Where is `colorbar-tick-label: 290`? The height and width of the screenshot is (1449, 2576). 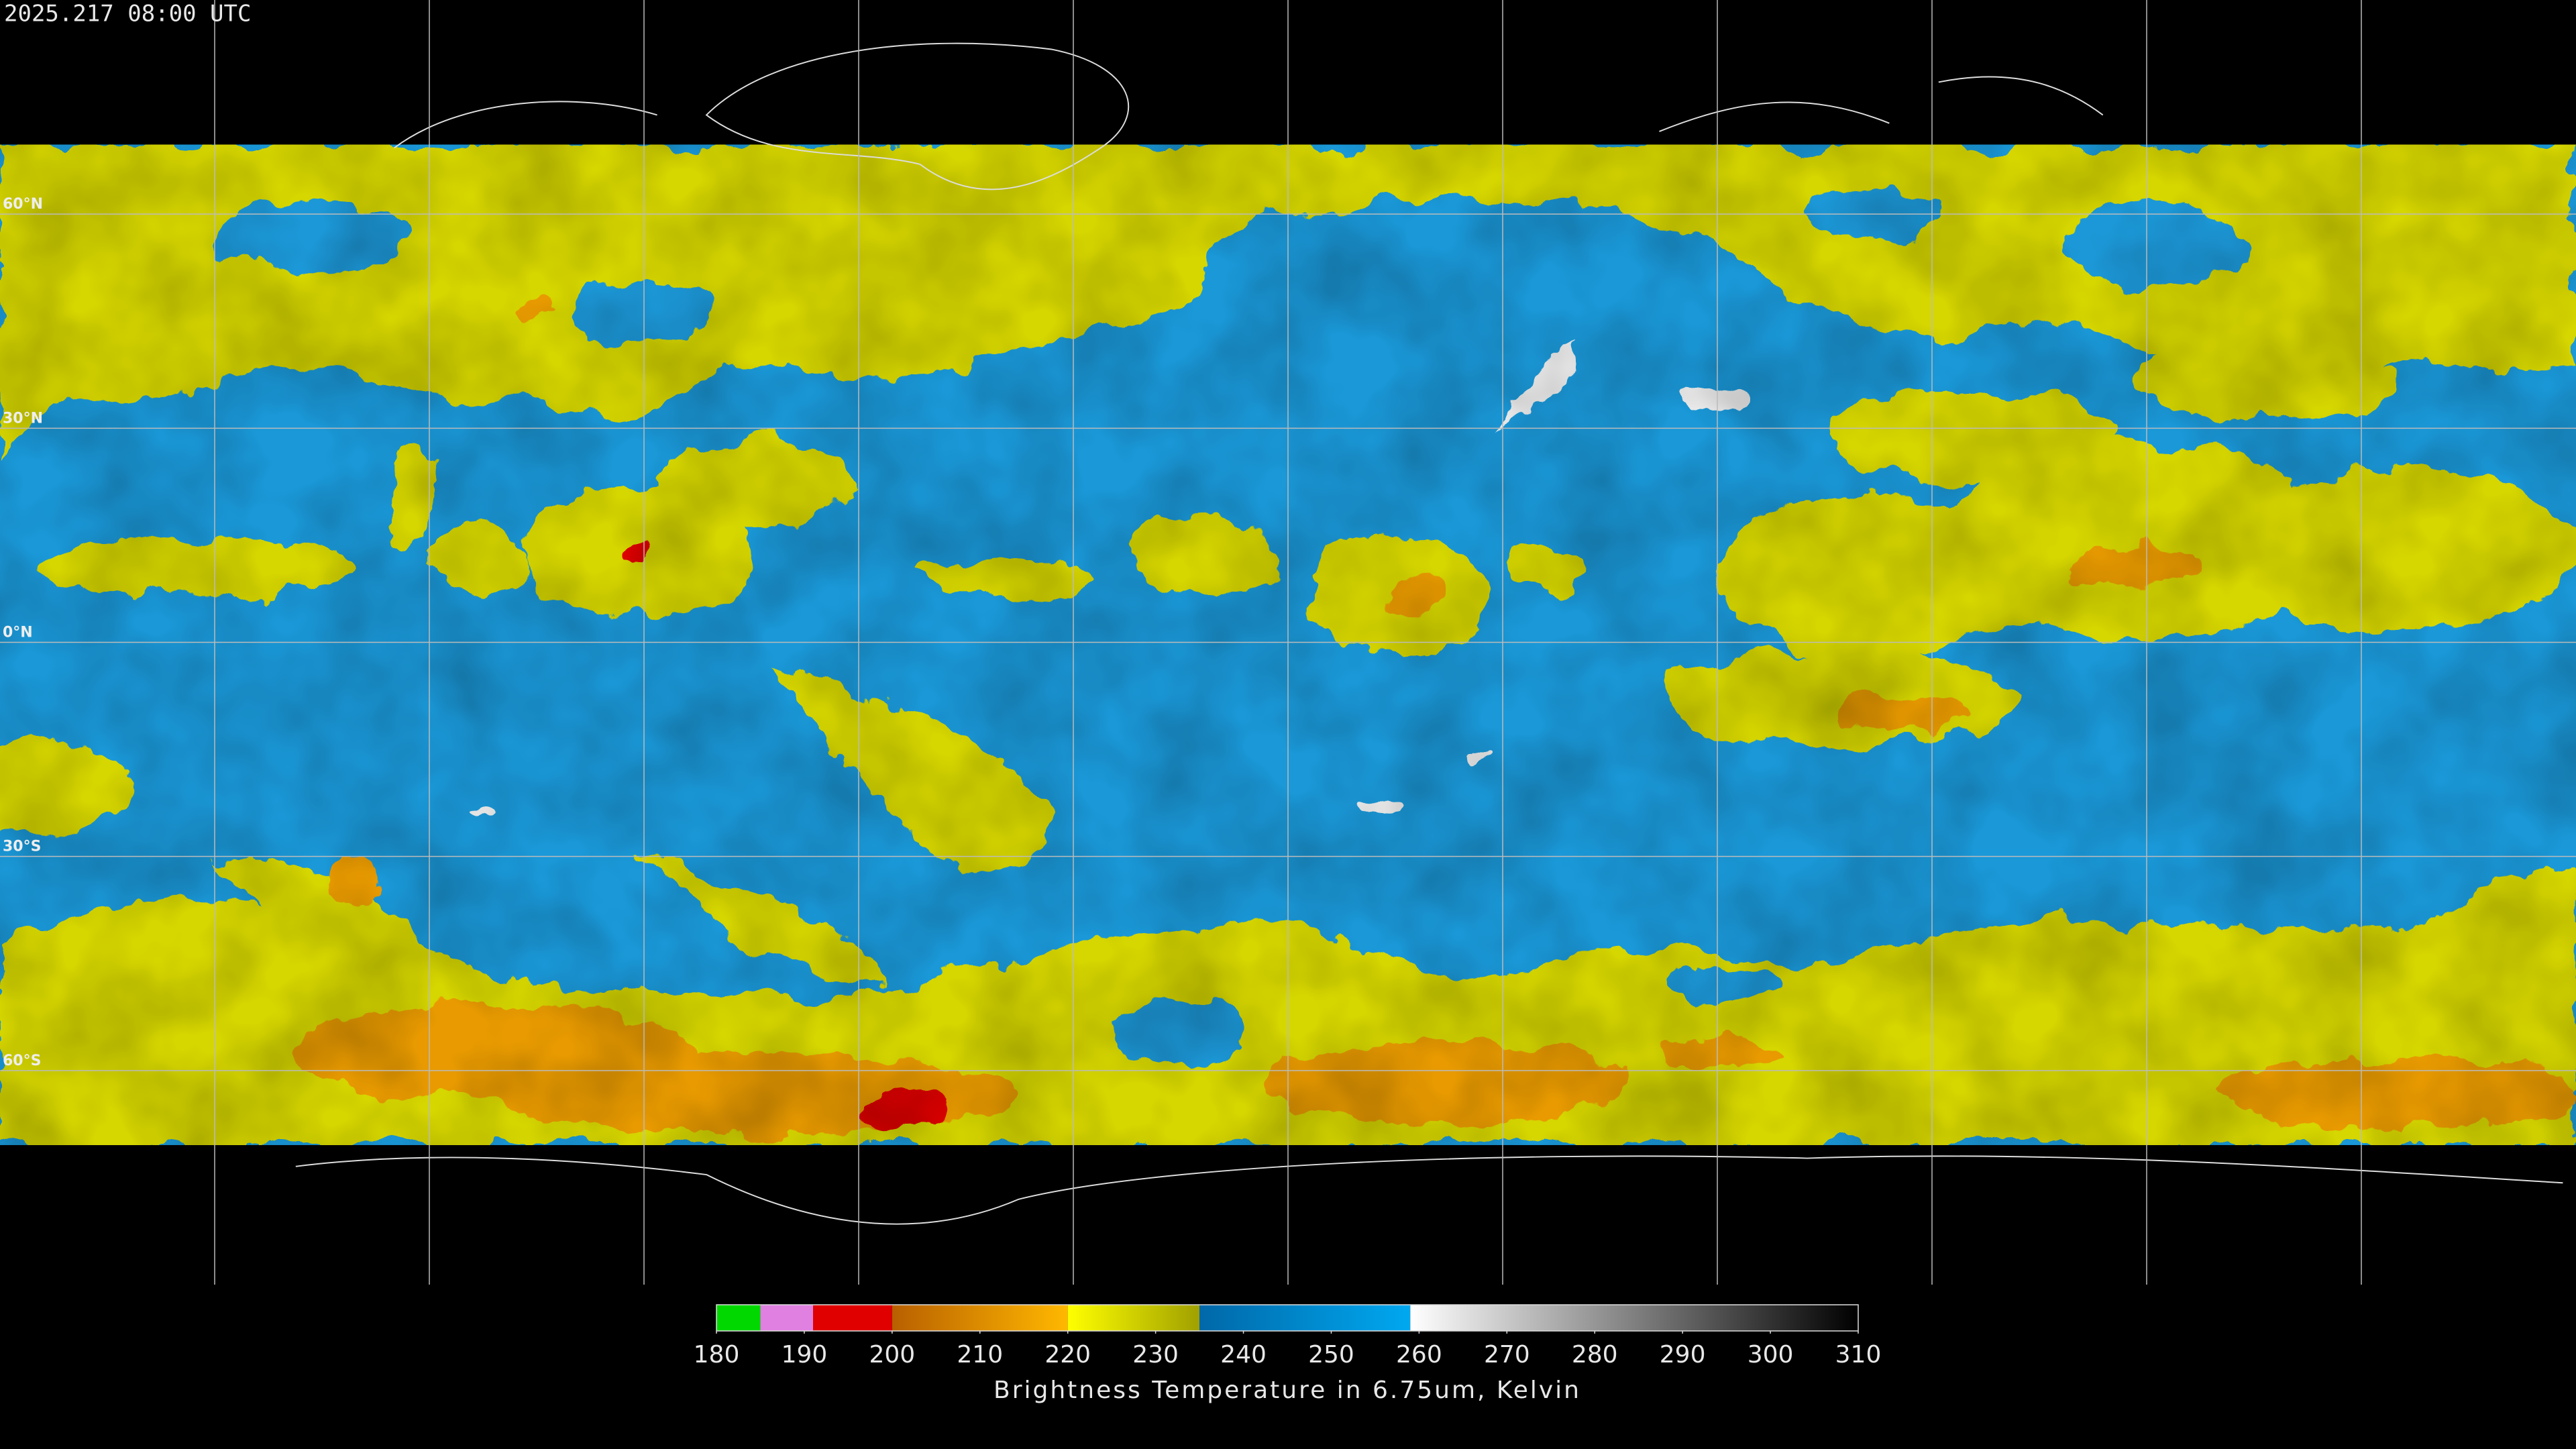
colorbar-tick-label: 290 is located at coordinates (1683, 1354).